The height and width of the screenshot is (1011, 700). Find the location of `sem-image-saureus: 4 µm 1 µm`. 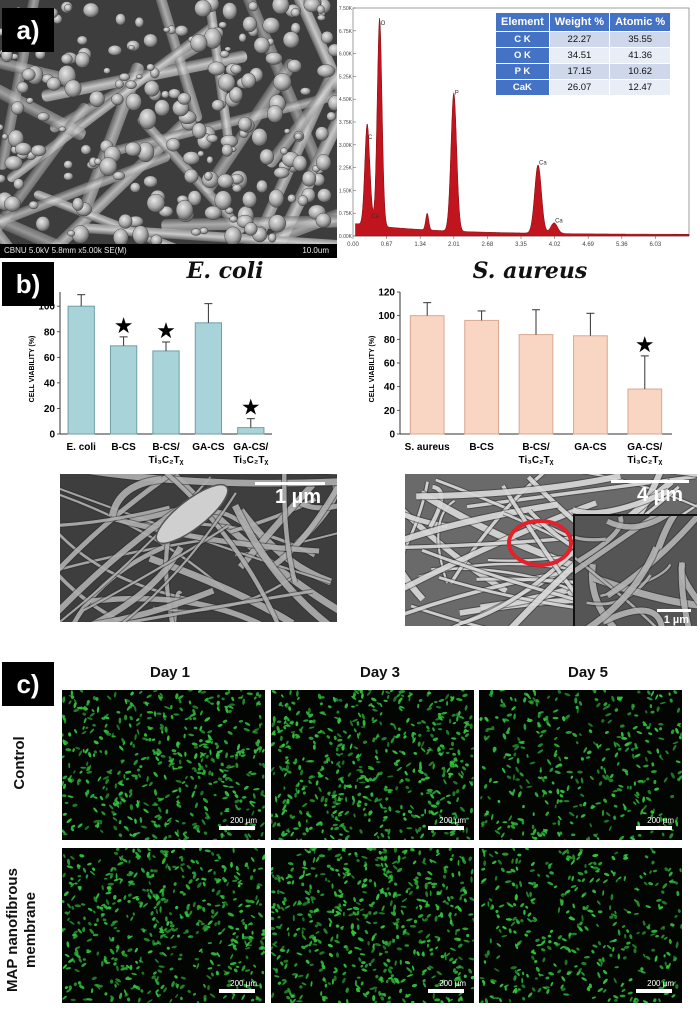

sem-image-saureus: 4 µm 1 µm is located at coordinates (551, 550).